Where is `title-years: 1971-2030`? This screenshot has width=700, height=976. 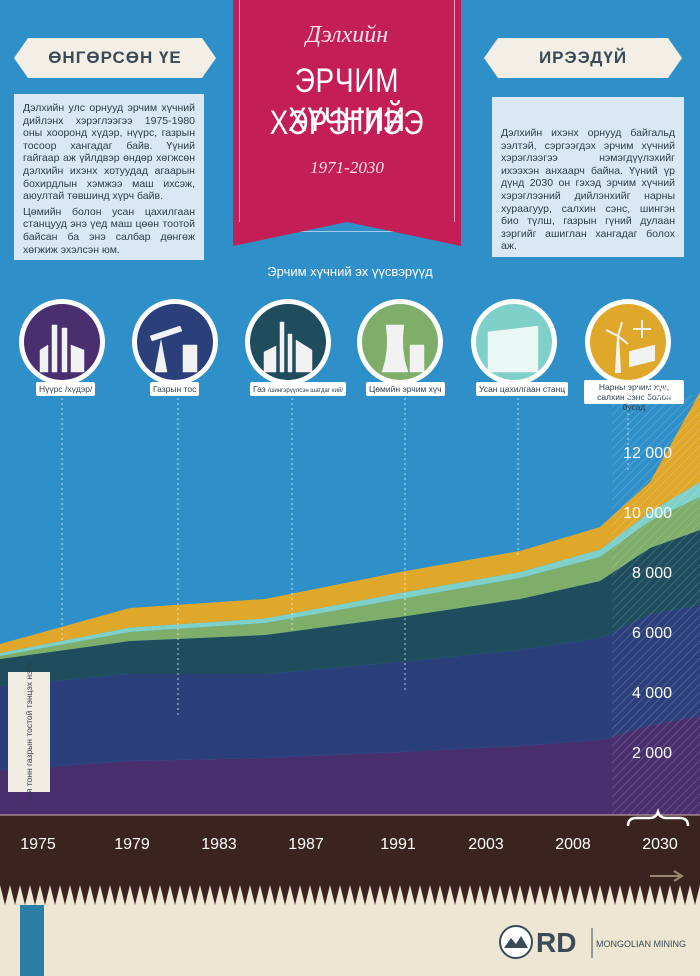 title-years: 1971-2030 is located at coordinates (347, 167).